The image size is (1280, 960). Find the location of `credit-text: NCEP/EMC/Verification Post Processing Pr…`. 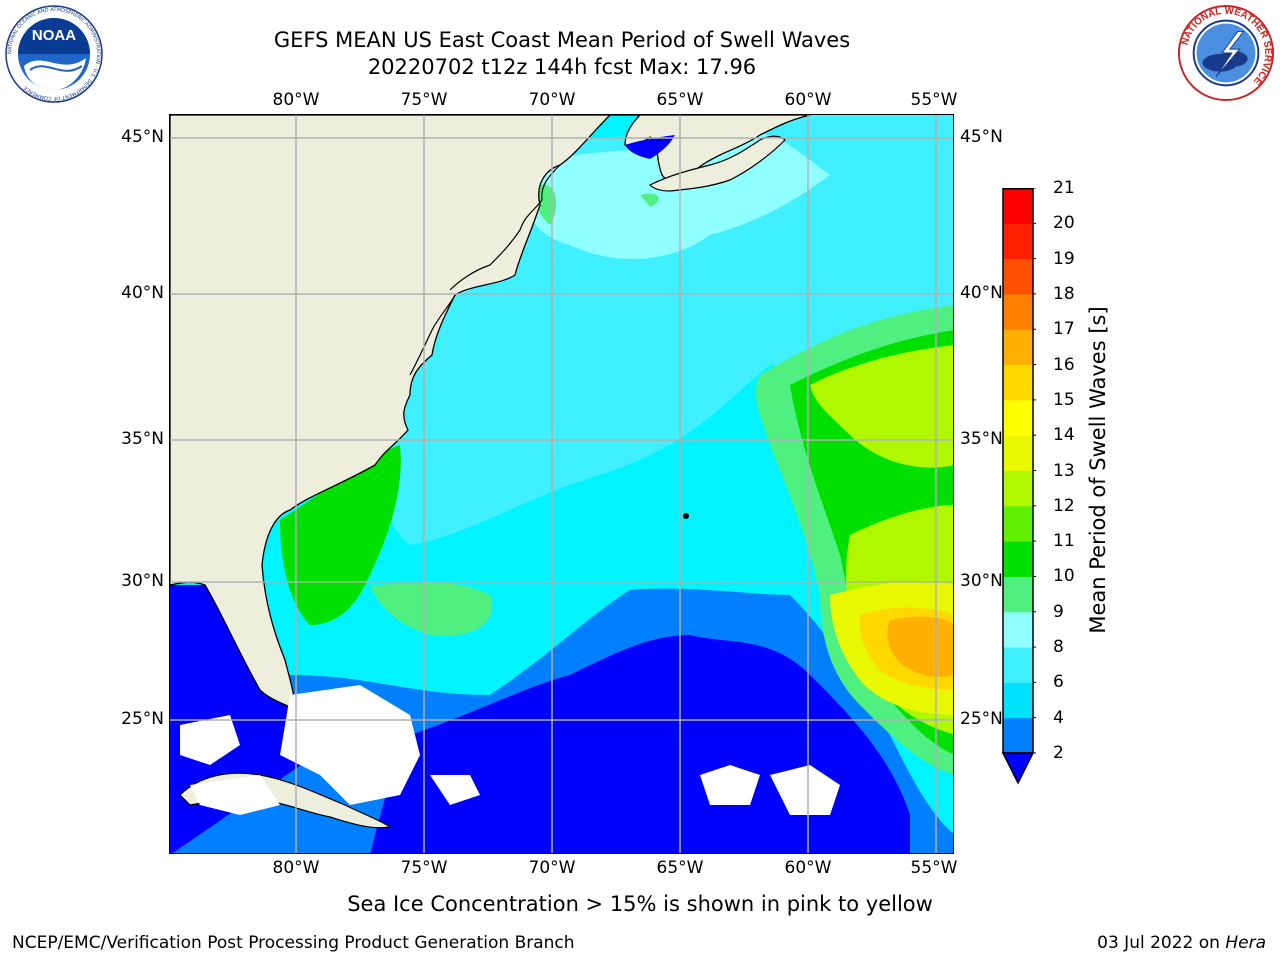

credit-text: NCEP/EMC/Verification Post Processing Pr… is located at coordinates (293, 943).